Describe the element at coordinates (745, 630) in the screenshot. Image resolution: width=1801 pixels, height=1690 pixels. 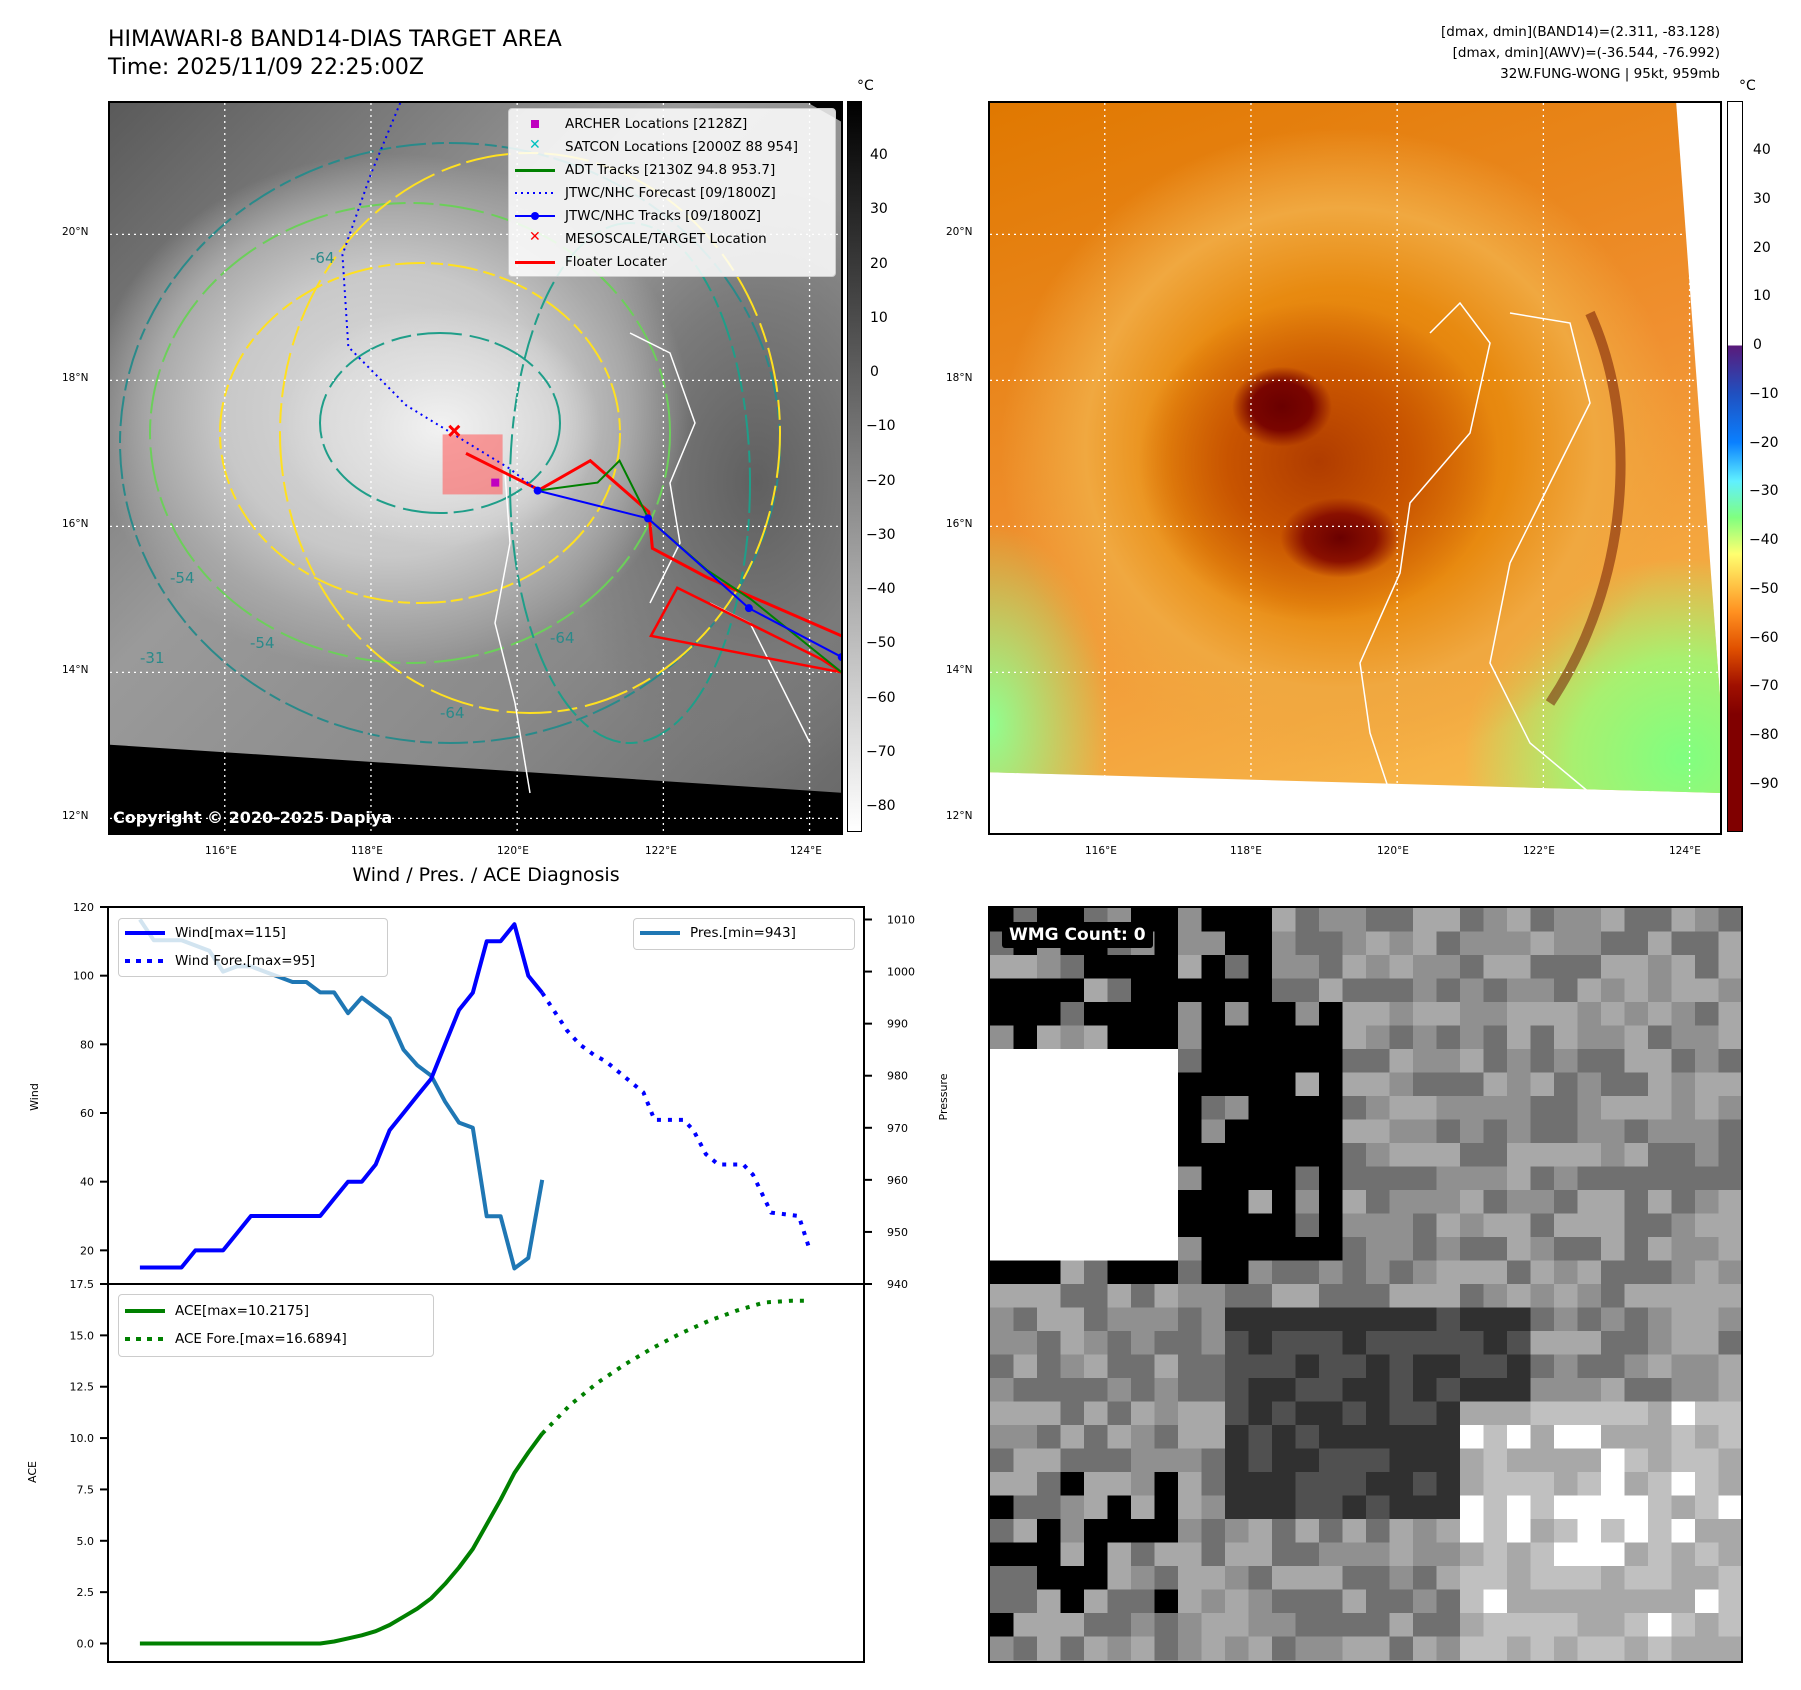
I see `floater-polygon` at that location.